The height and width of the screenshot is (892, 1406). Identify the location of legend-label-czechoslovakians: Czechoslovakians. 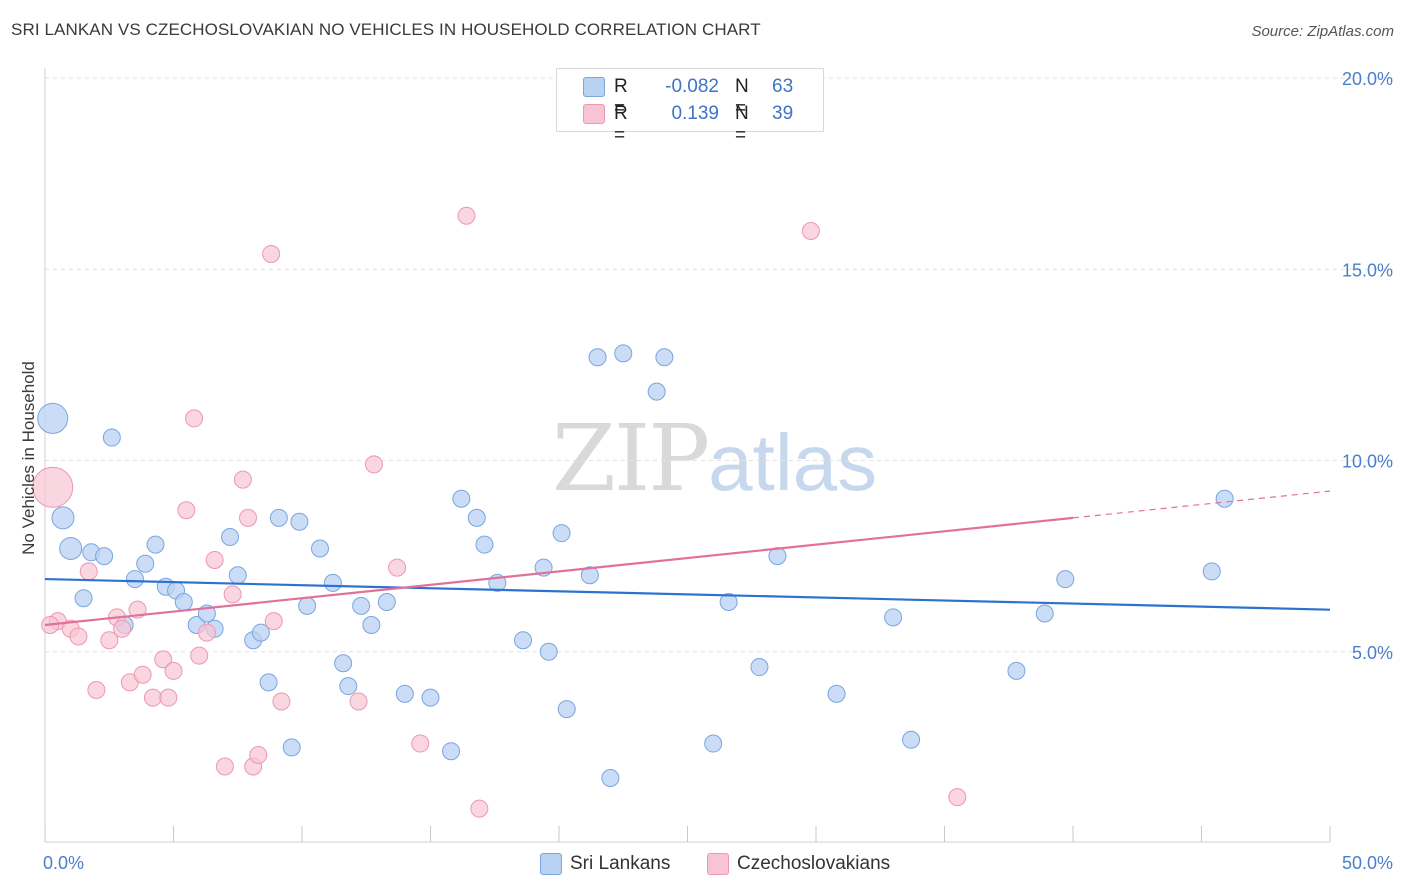
(814, 863).